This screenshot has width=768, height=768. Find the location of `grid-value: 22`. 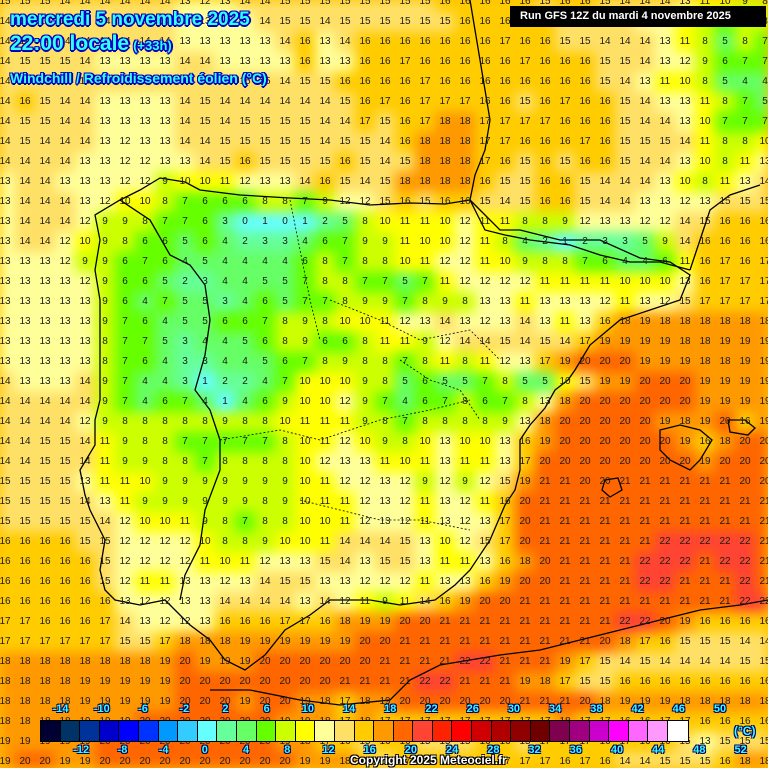

grid-value: 22 is located at coordinates (465, 661).